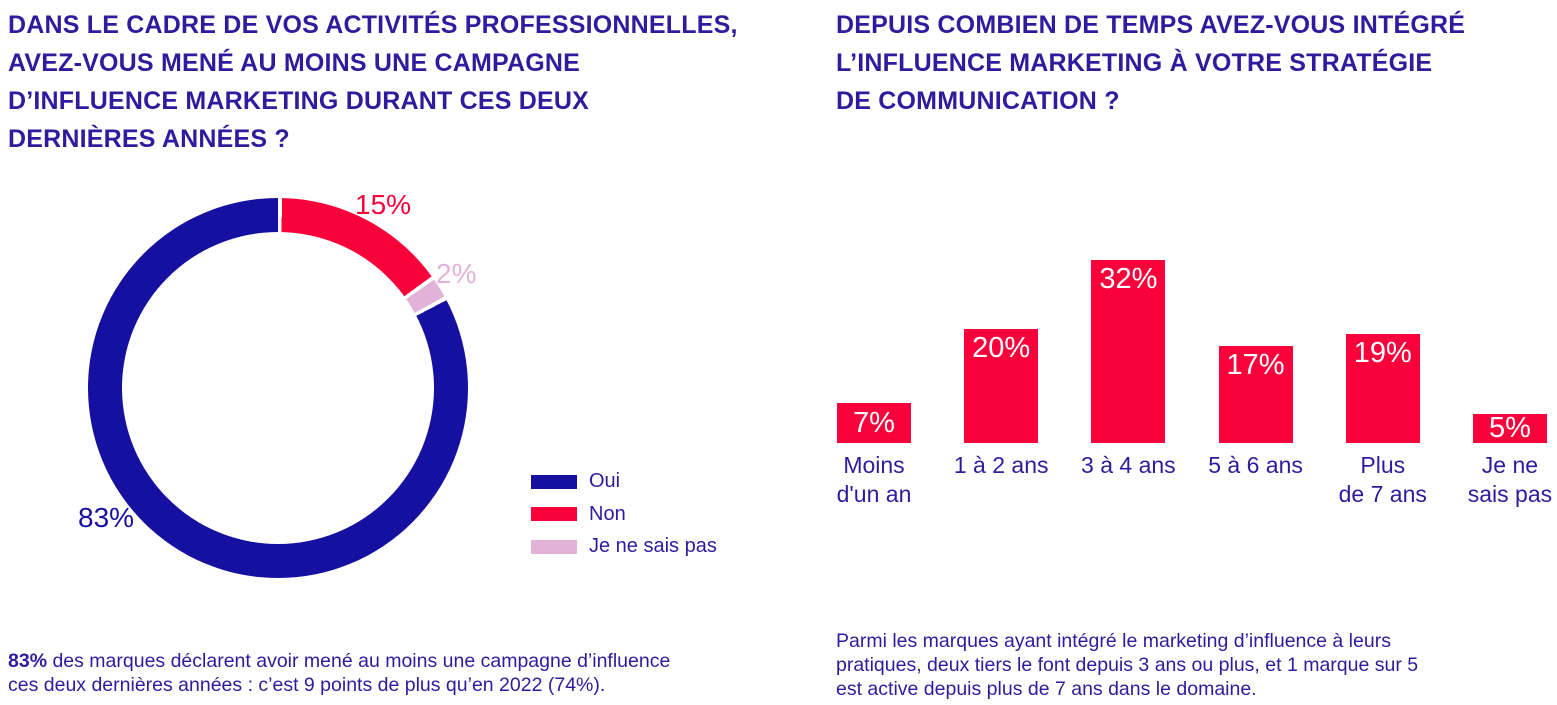 The width and height of the screenshot is (1557, 705). Describe the element at coordinates (106, 517) in the screenshot. I see `donut-label-oui: 83%` at that location.